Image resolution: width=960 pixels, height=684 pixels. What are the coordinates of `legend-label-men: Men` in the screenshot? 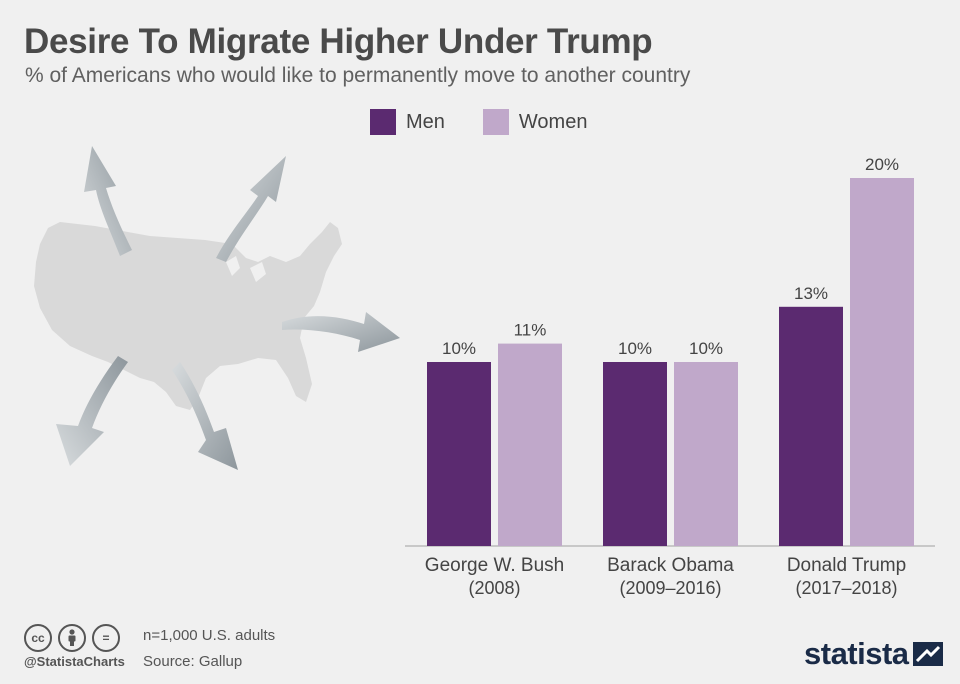 It's located at (425, 121).